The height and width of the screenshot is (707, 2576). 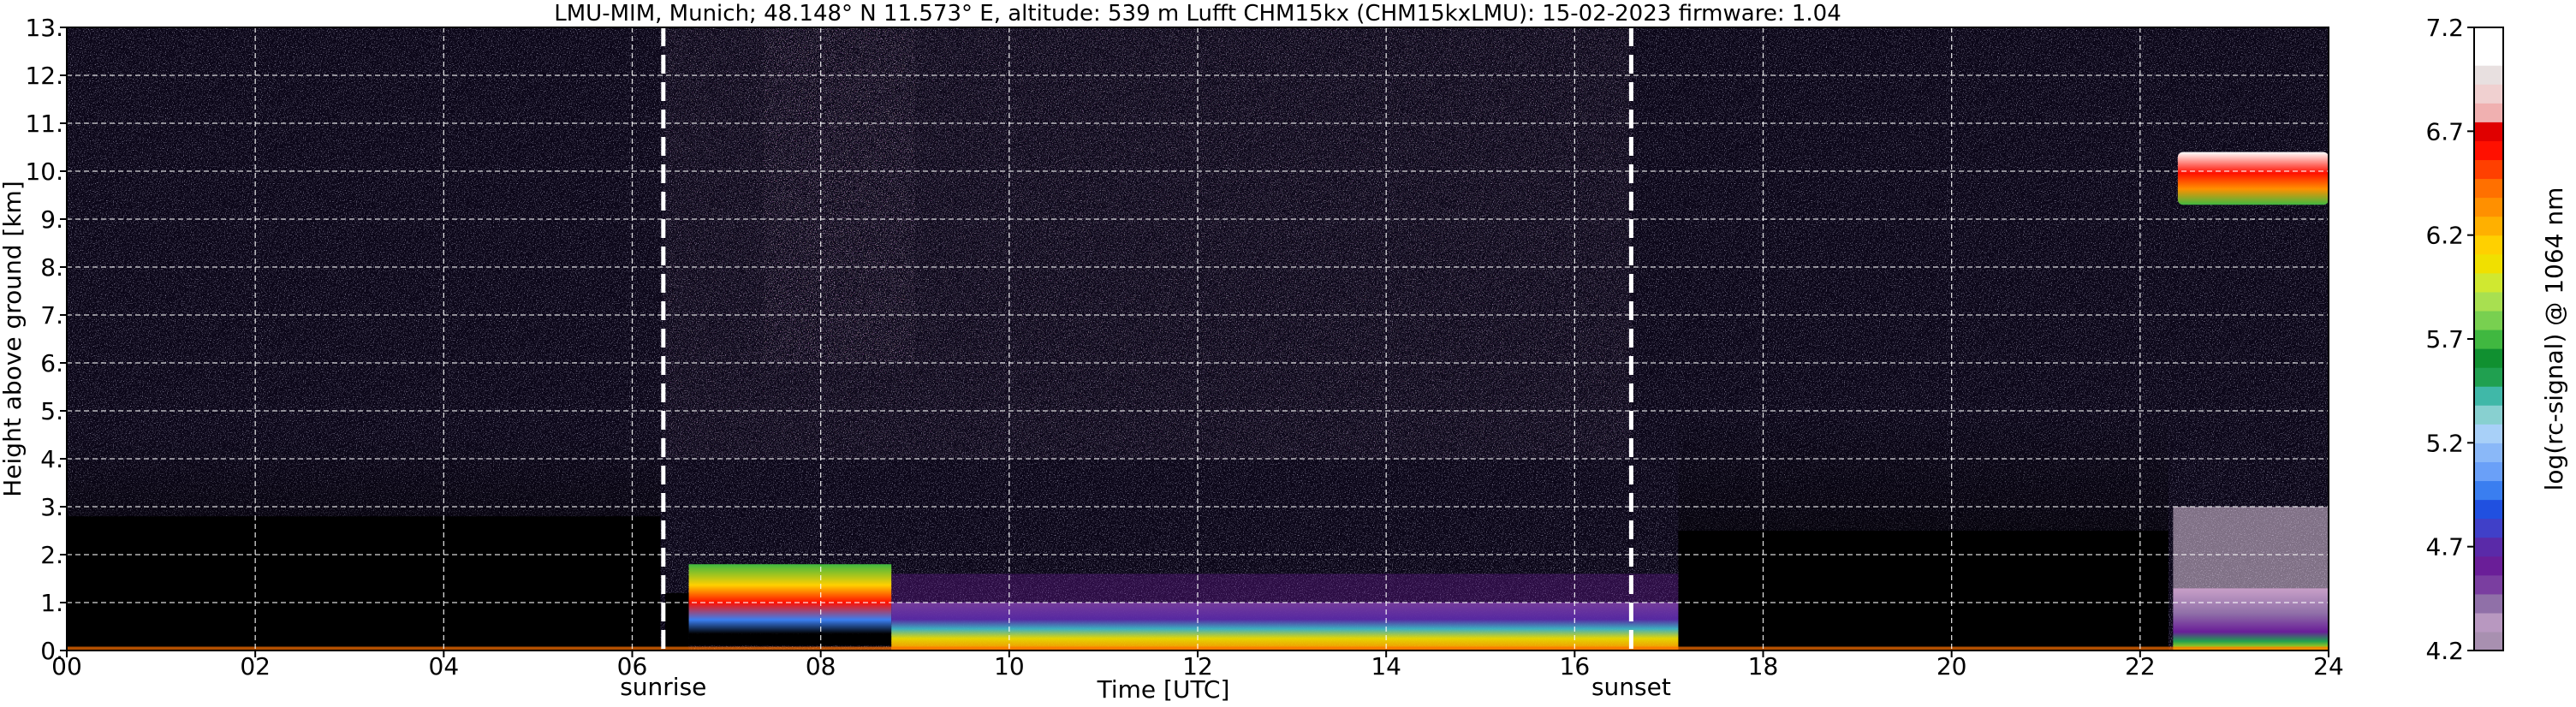 I want to click on cirrus-cloud, so click(x=2253, y=178).